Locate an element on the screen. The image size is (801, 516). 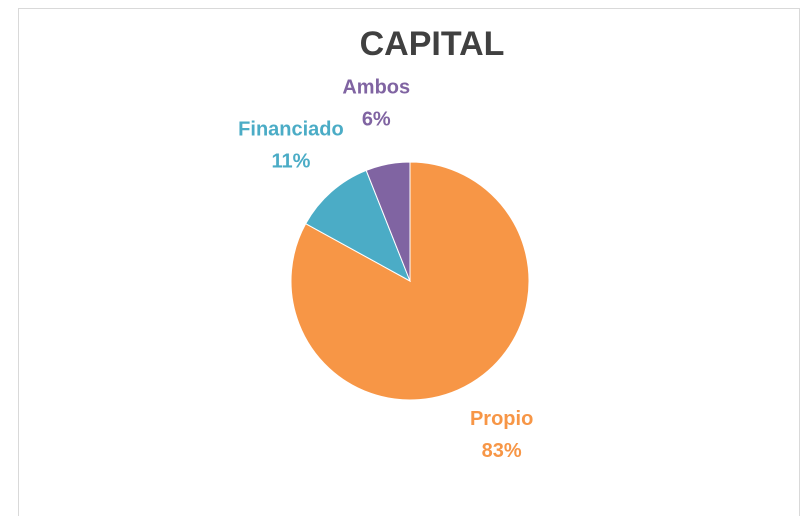
chart-title: CAPITAL is located at coordinates (432, 44).